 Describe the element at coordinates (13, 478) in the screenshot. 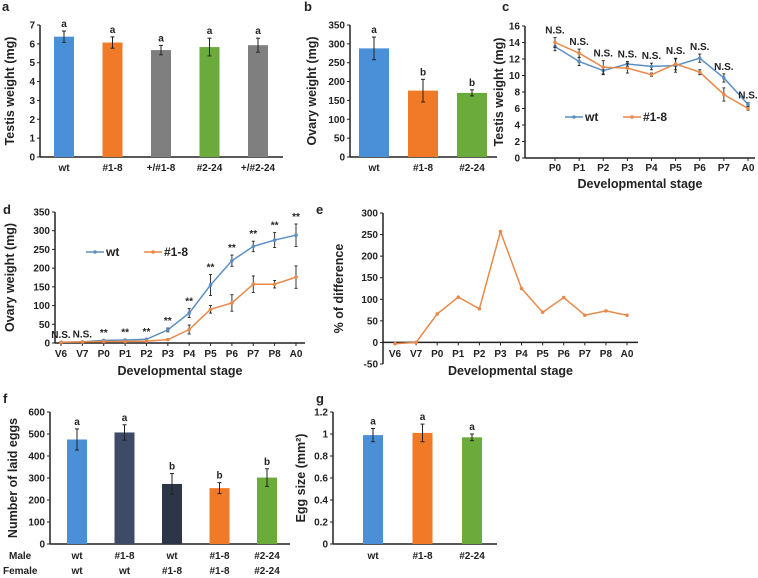

I see `y-axis-label: Number of laid eggs` at that location.